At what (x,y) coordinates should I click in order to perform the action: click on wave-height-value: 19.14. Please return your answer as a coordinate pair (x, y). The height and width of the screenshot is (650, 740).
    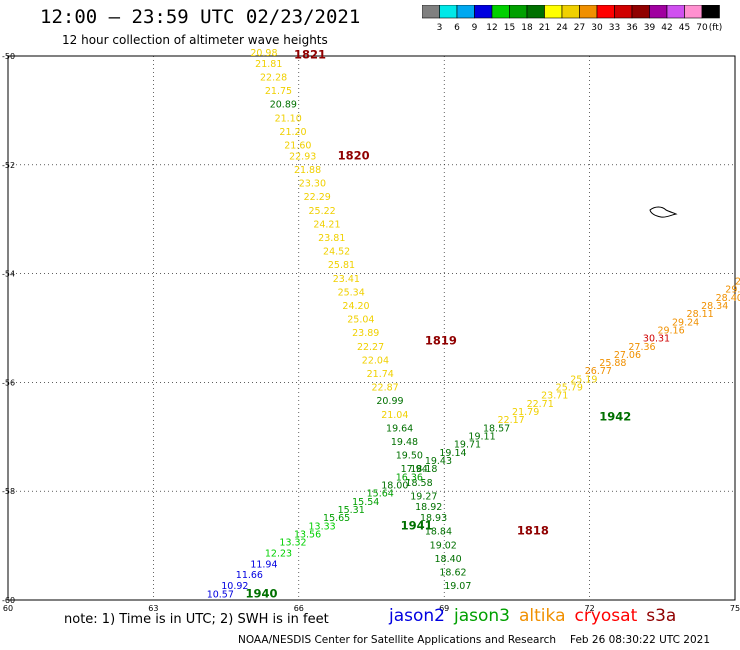
    Looking at the image, I should click on (452, 453).